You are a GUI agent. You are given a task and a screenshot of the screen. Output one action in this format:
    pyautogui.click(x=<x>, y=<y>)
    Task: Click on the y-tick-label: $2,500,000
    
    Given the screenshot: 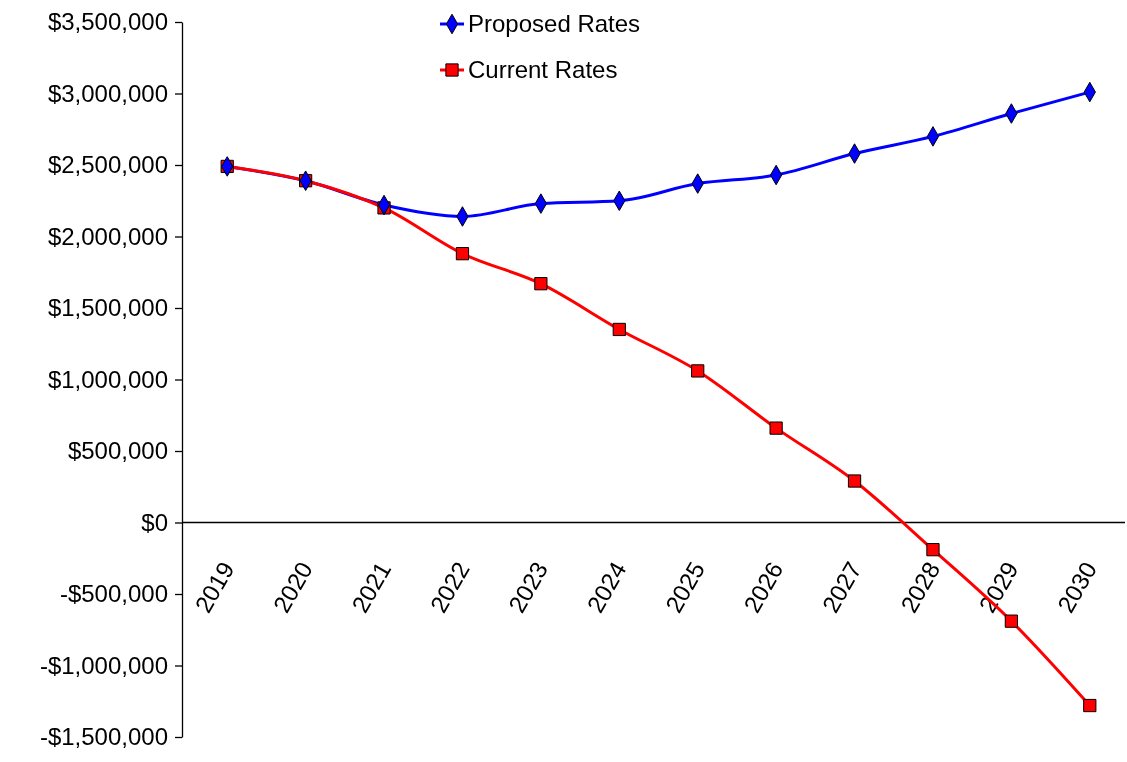 What is the action you would take?
    pyautogui.click(x=107, y=165)
    